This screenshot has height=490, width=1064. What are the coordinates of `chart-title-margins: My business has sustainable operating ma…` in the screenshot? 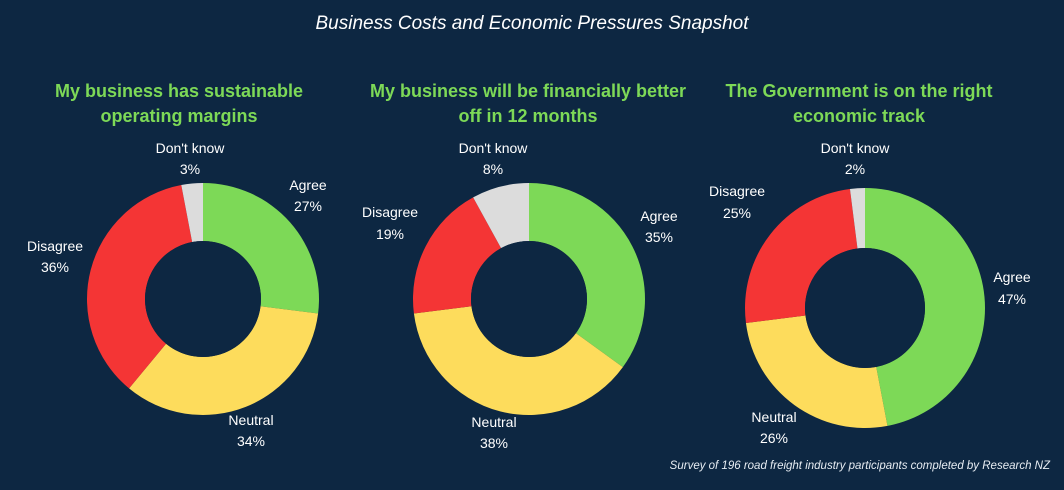 It's located at (179, 103).